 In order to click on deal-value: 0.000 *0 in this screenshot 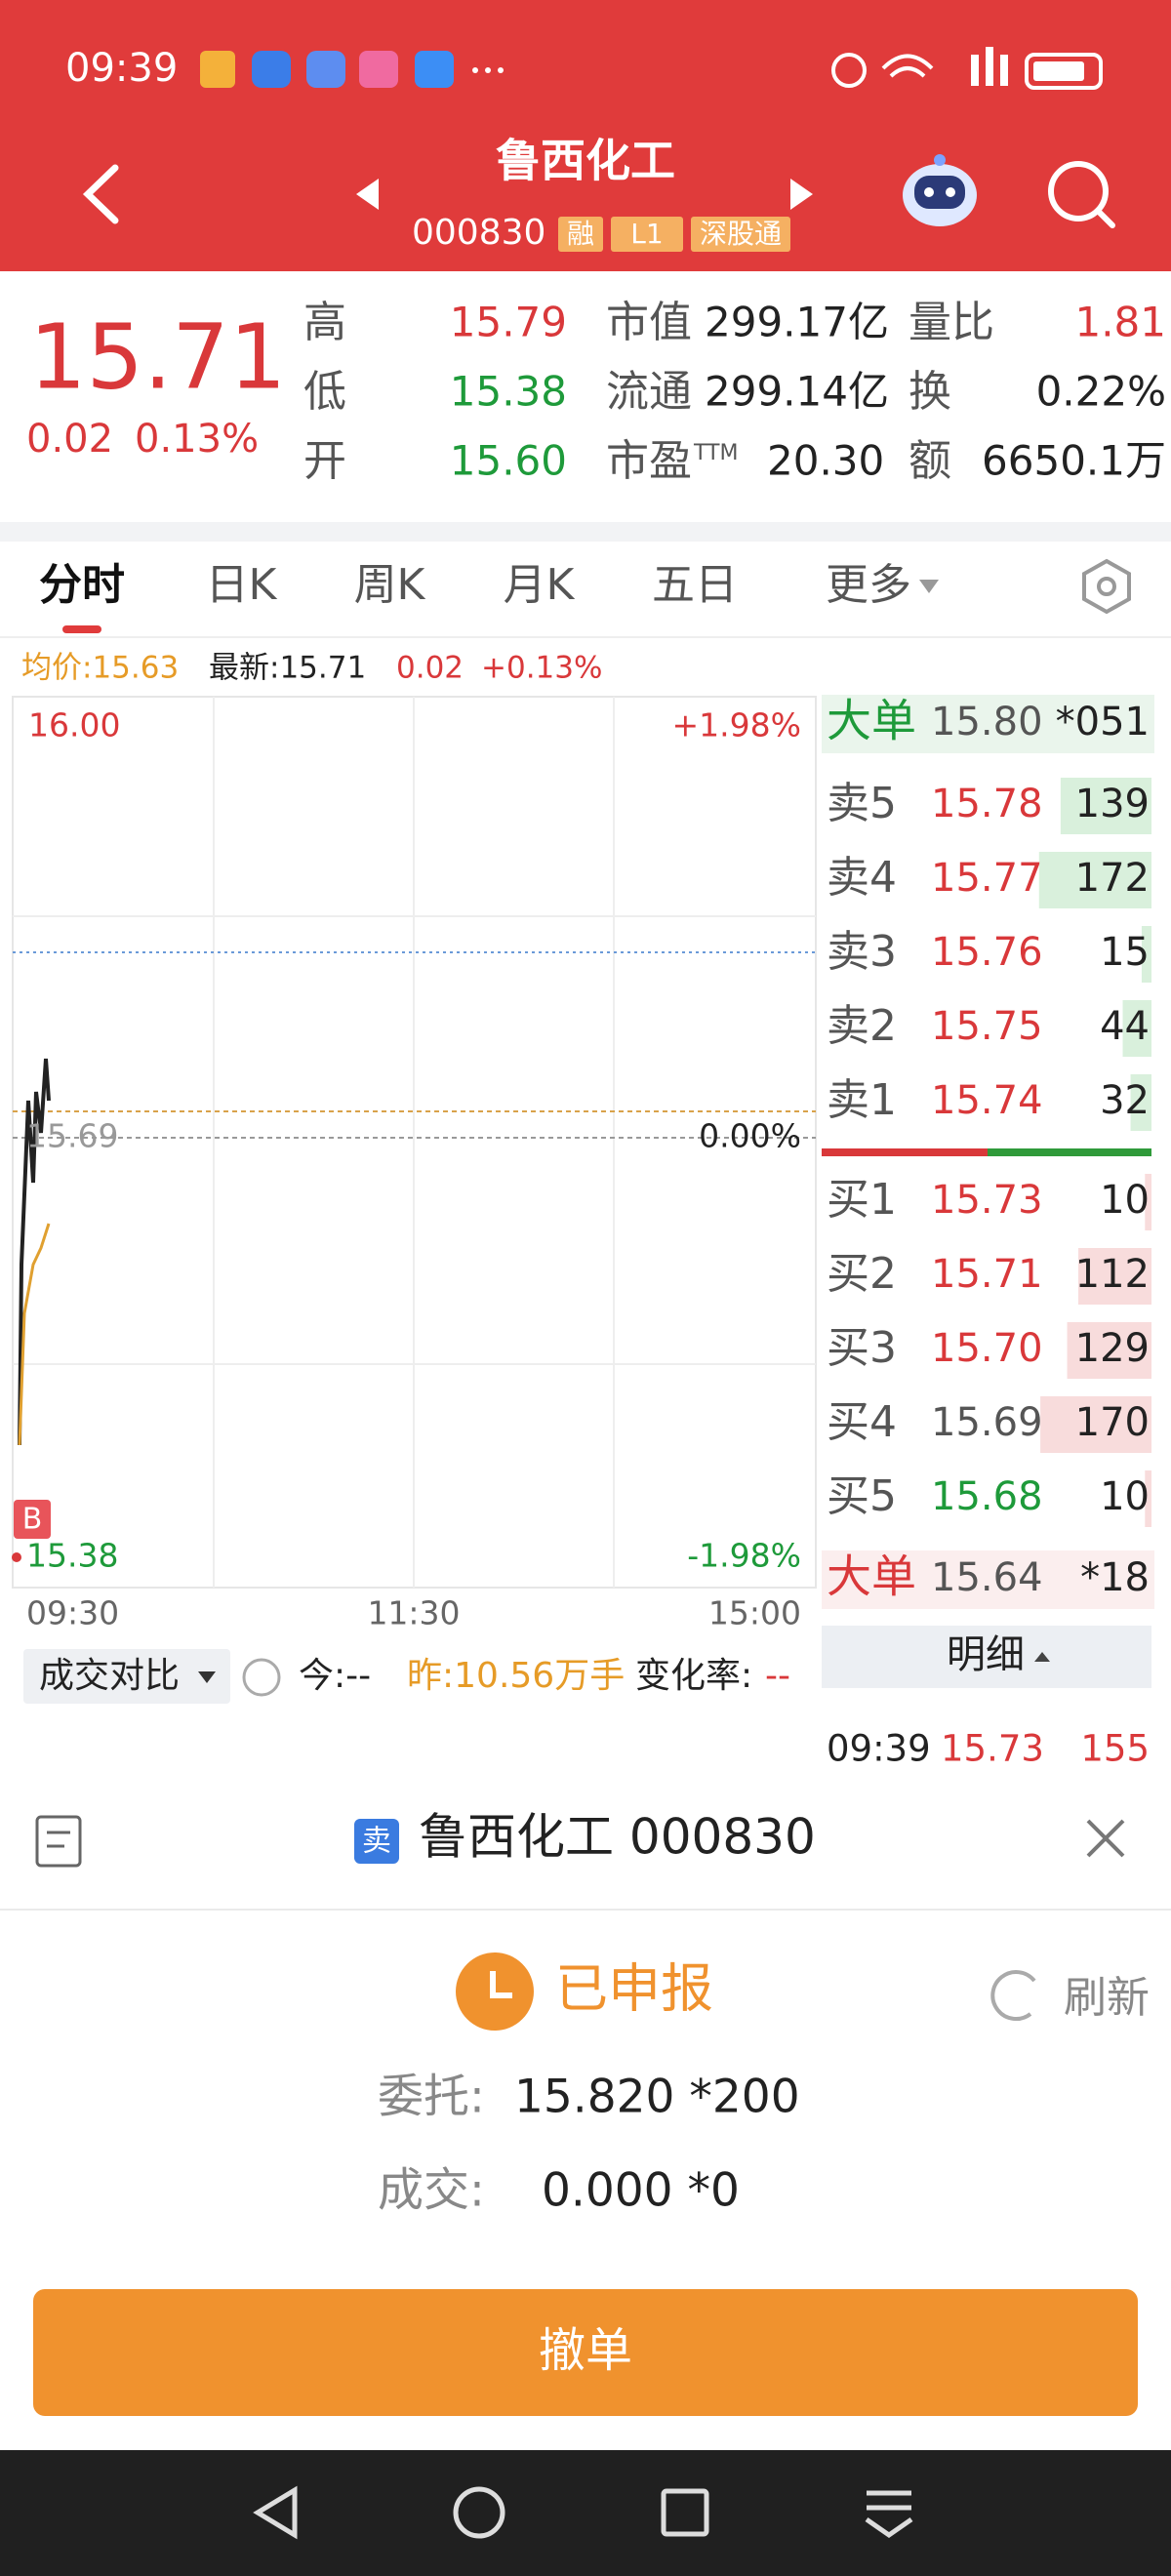, I will do `click(641, 2191)`.